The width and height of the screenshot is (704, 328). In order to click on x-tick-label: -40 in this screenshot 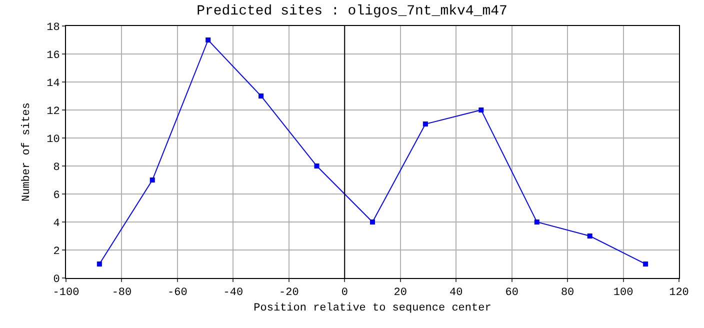, I will do `click(233, 293)`.